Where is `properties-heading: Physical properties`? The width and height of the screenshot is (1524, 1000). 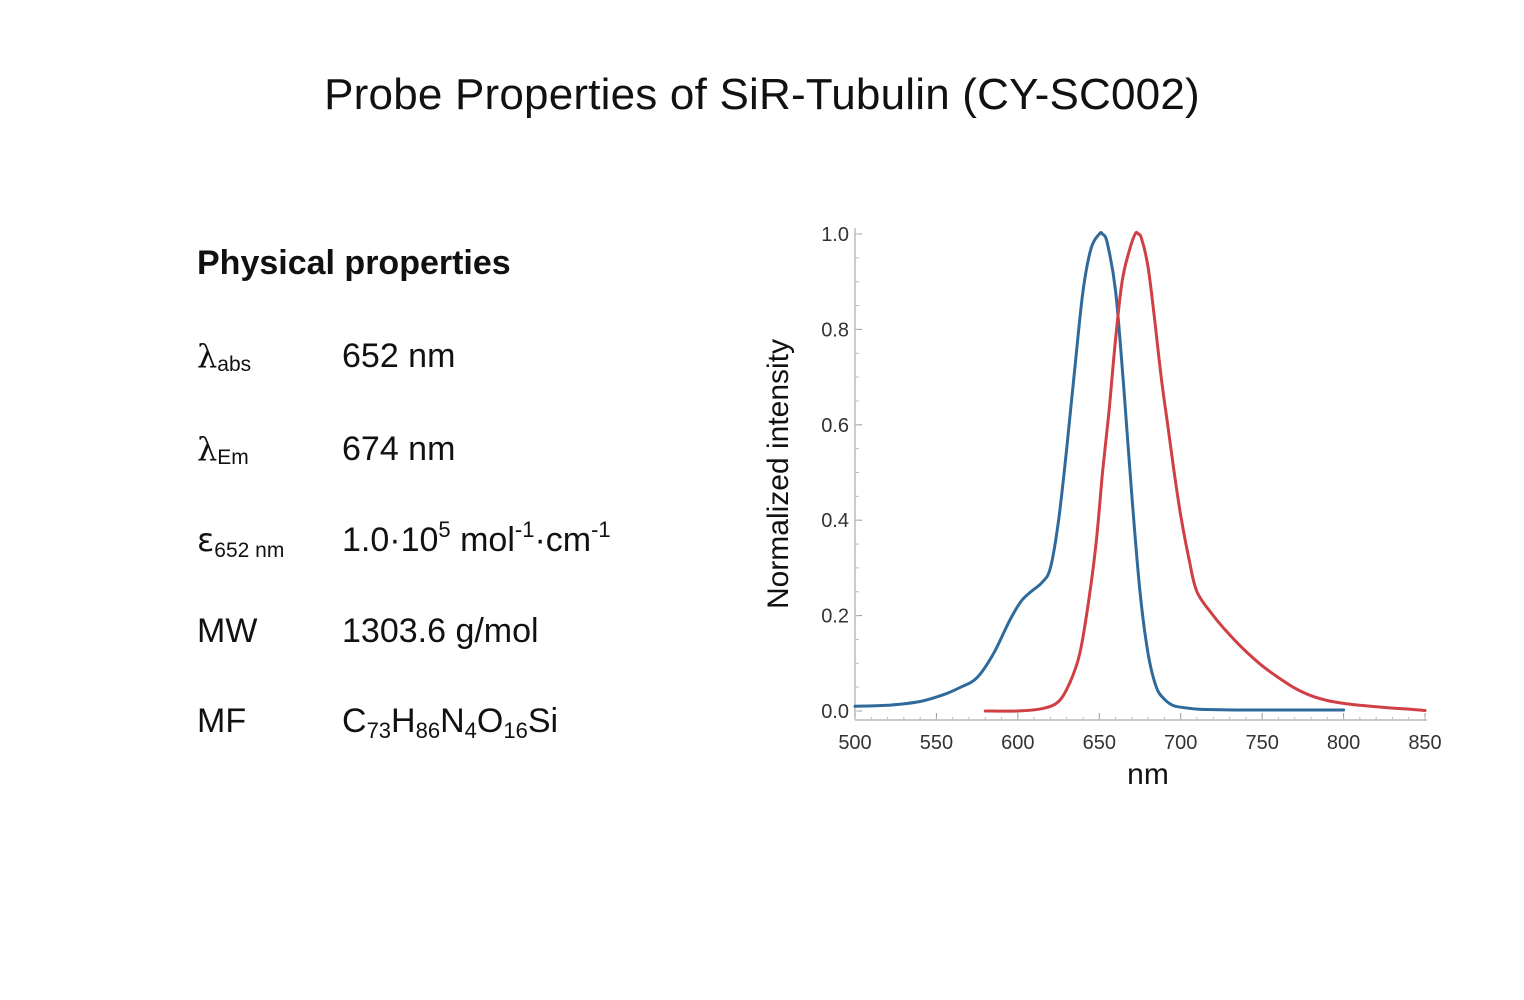 properties-heading: Physical properties is located at coordinates (354, 263).